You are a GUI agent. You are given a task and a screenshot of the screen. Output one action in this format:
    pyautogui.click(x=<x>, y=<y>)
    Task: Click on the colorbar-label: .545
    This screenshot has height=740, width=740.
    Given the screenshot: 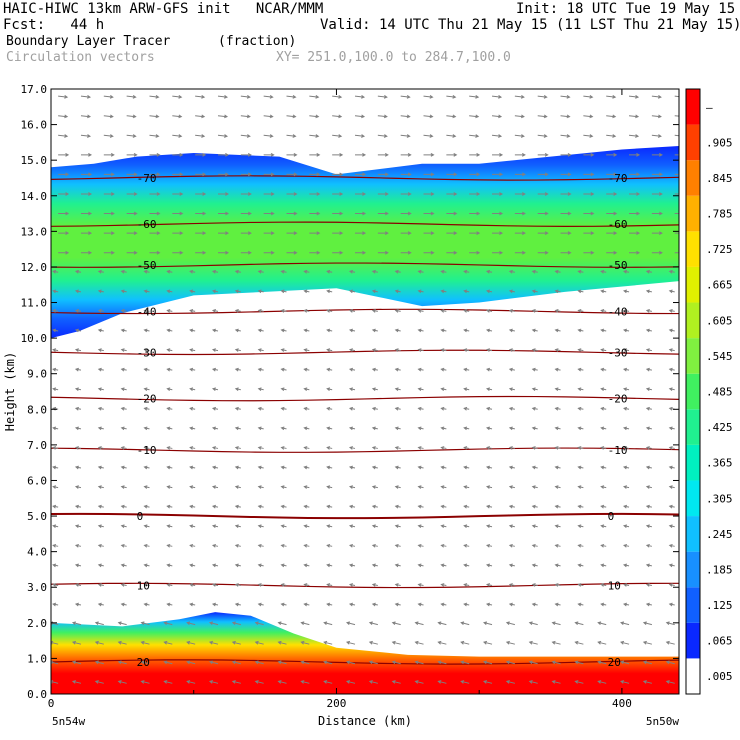 What is the action you would take?
    pyautogui.click(x=719, y=356)
    